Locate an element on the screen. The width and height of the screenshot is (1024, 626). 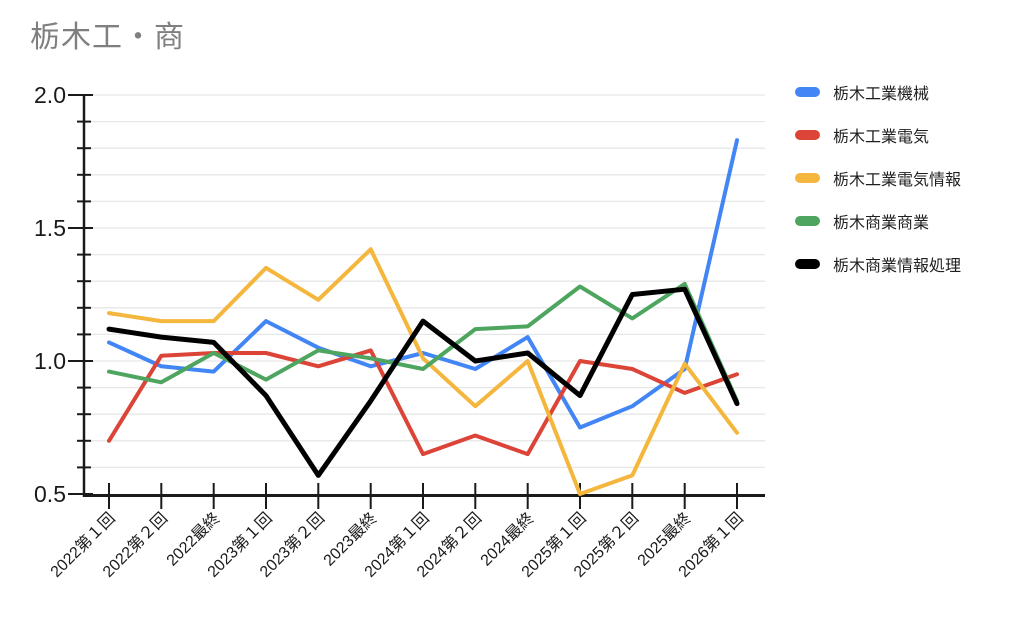
y-tick-label: 0.5 is located at coordinates (50, 494).